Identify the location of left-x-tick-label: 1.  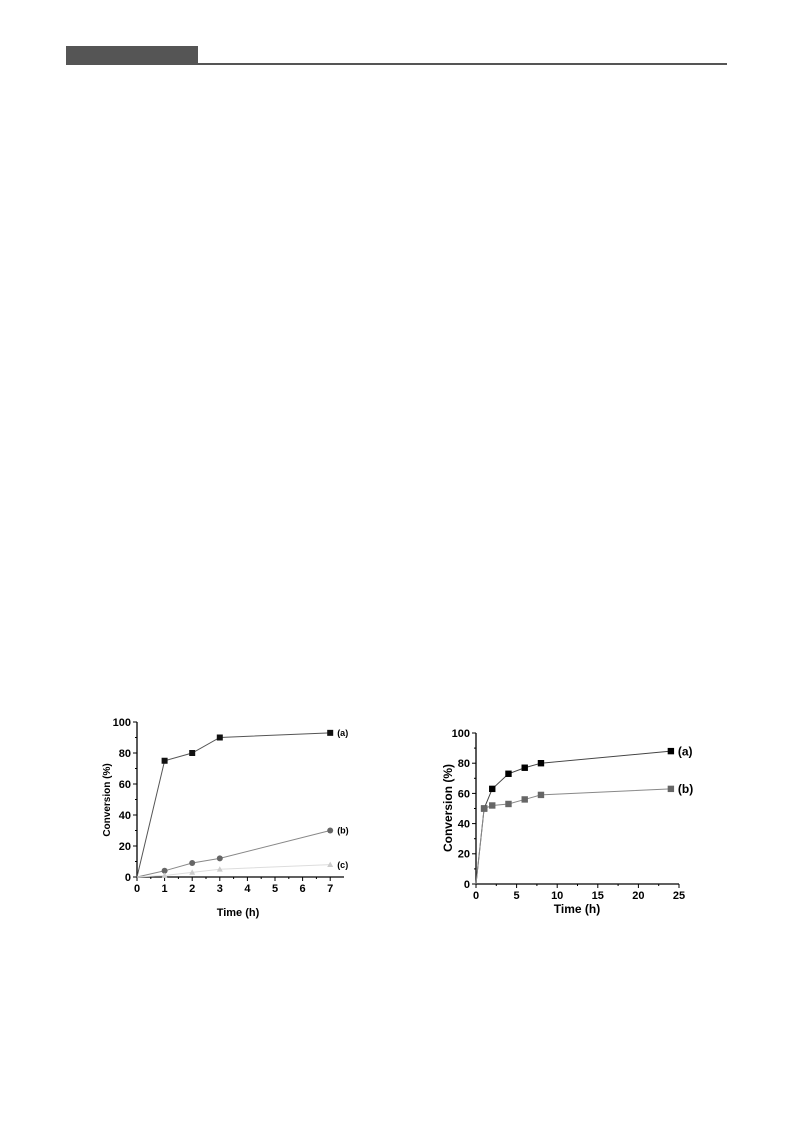
(165, 889).